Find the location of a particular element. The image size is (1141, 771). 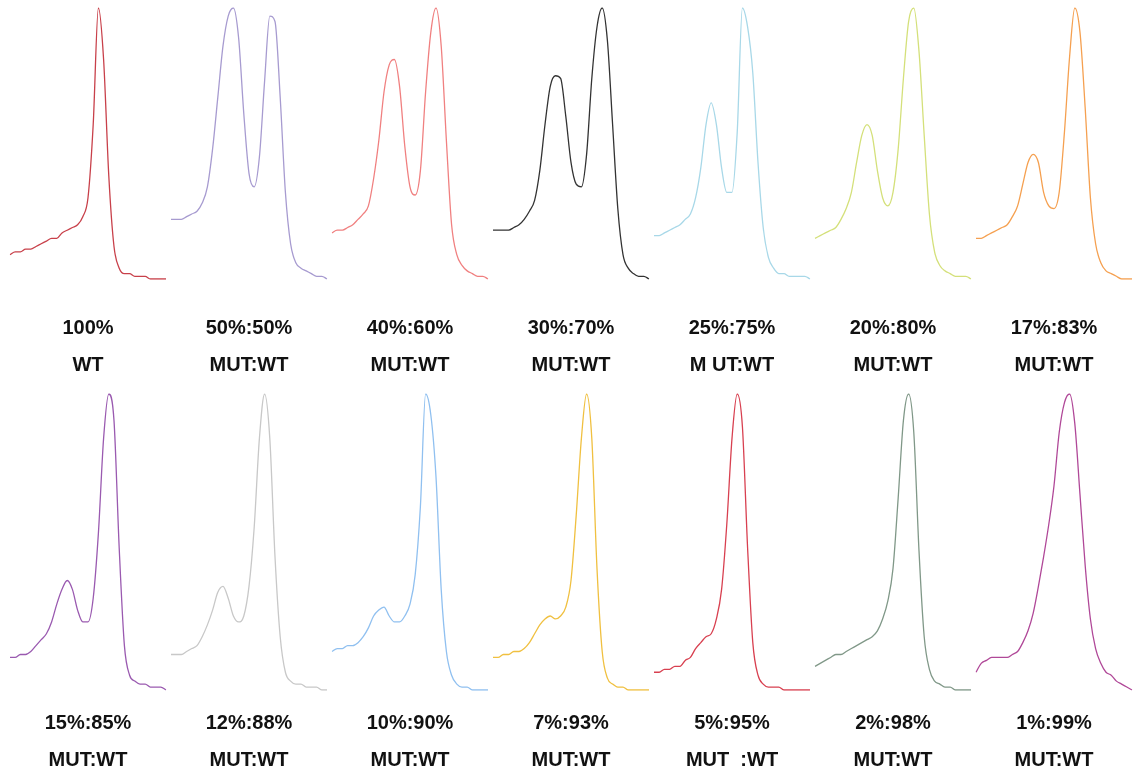

text: M UT:WT is located at coordinates (732, 364).